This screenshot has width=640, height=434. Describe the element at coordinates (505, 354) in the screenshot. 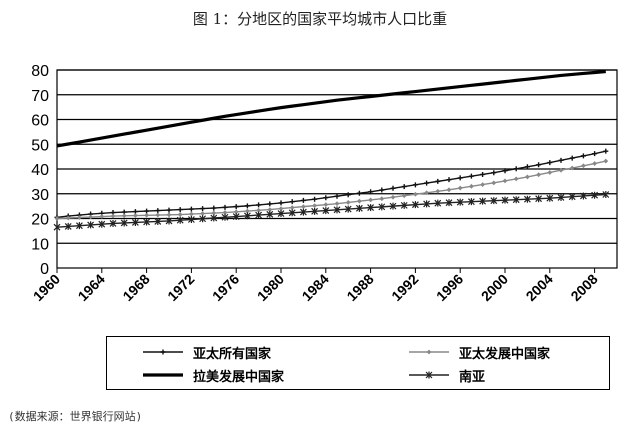

I see `legend-label: 亚太发展中国家` at that location.